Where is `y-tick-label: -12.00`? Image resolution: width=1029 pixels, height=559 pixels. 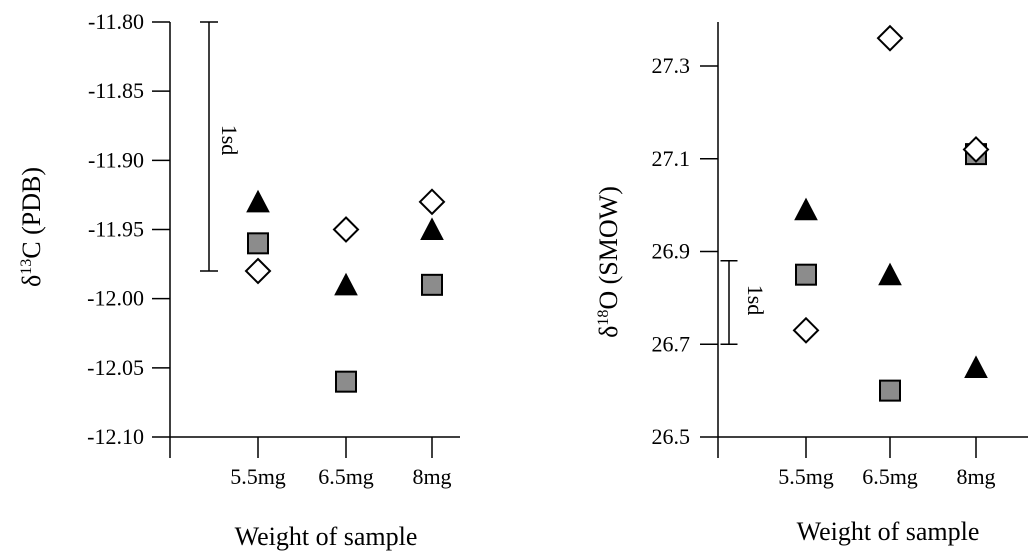
y-tick-label: -12.00 is located at coordinates (115, 298).